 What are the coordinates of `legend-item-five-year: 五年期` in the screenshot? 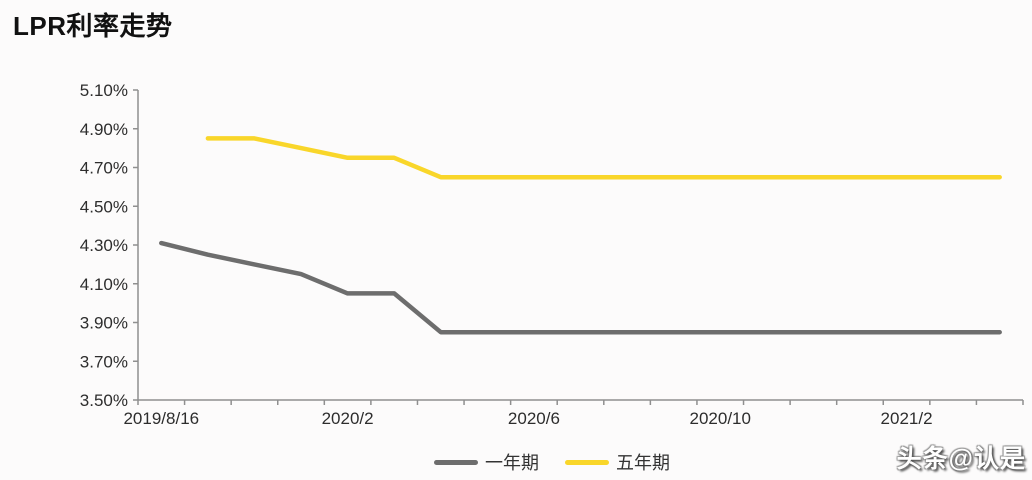 It's located at (617, 462).